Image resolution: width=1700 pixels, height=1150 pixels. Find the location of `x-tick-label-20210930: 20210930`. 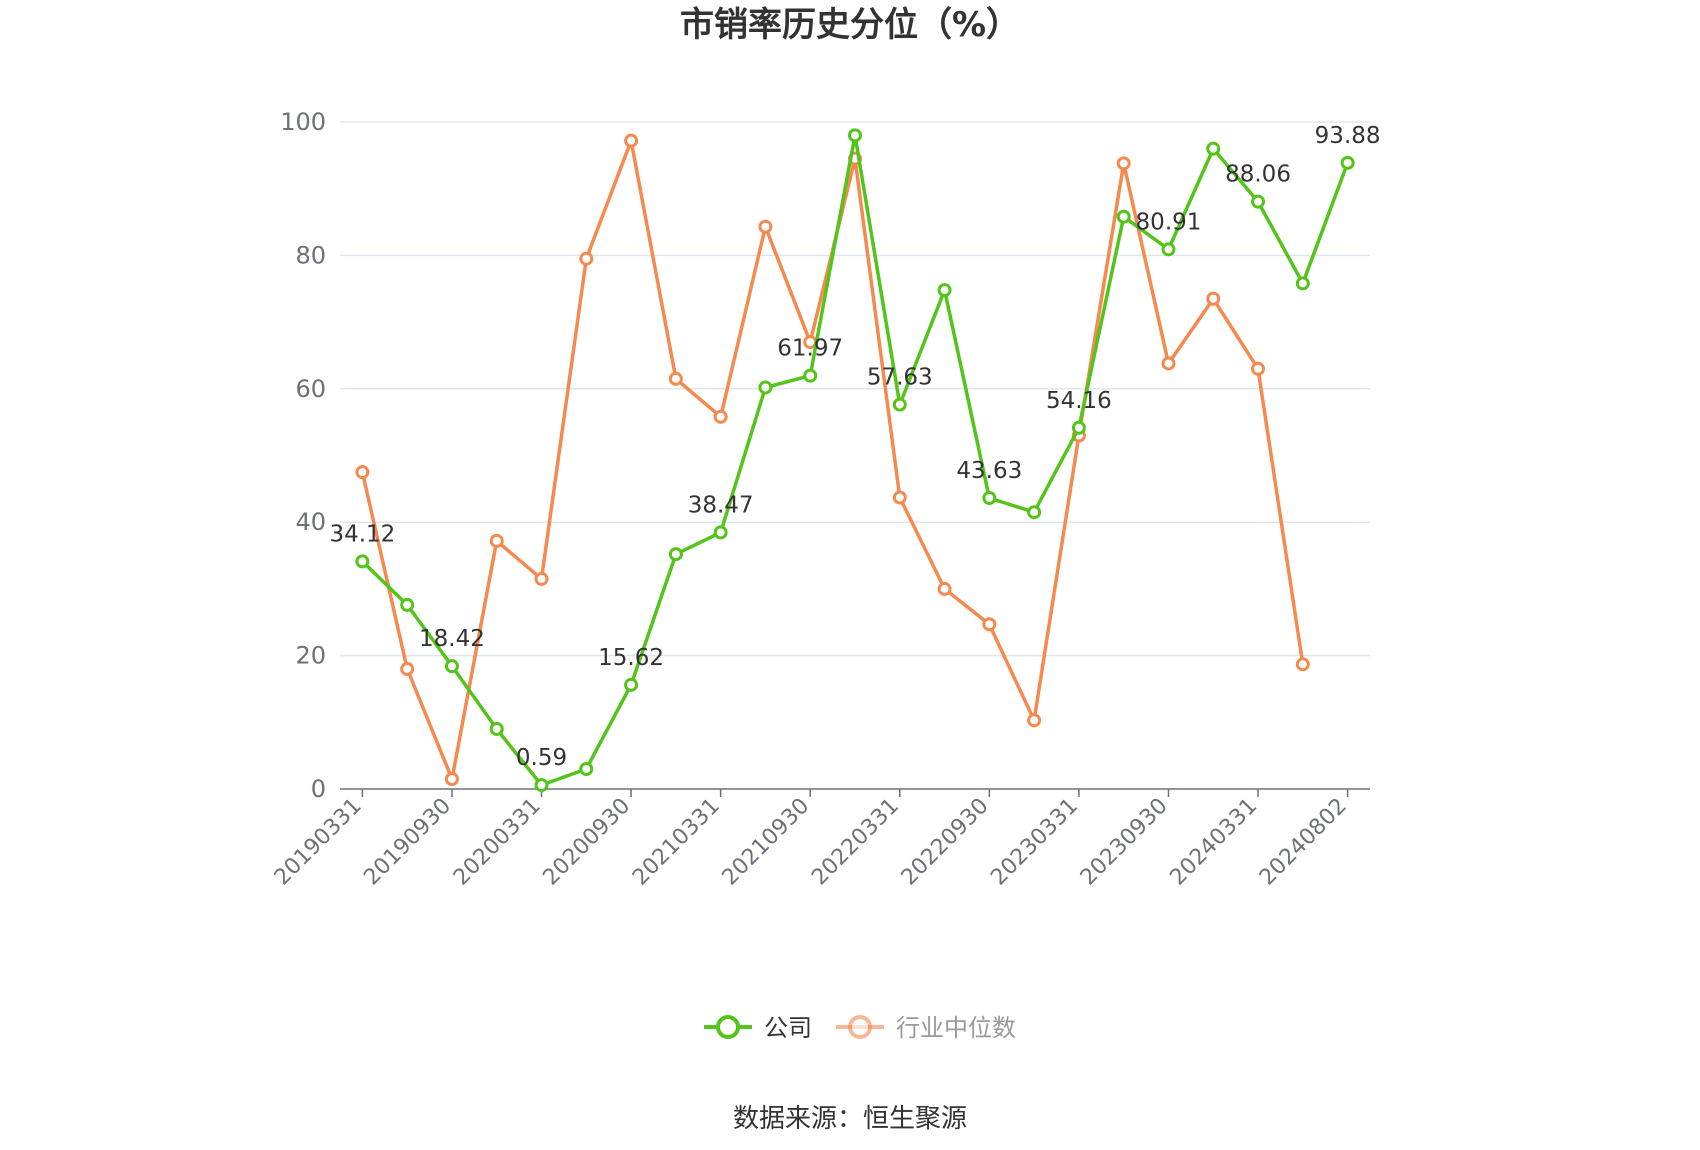

x-tick-label-20210930: 20210930 is located at coordinates (766, 842).